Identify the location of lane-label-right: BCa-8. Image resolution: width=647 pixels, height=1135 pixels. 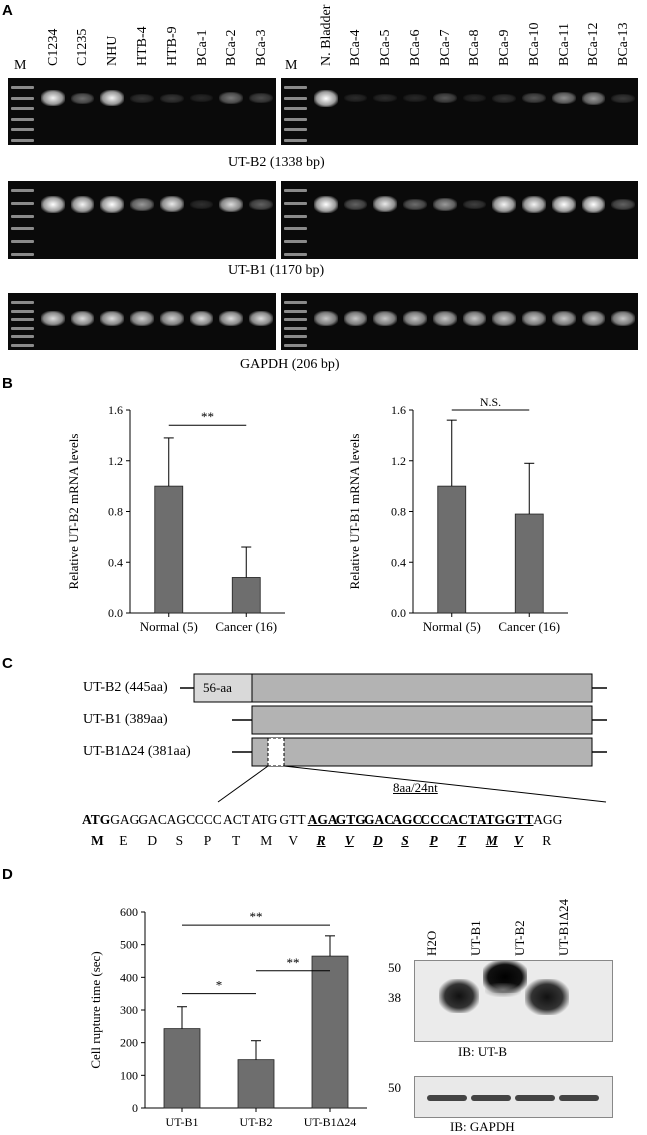
(475, 47).